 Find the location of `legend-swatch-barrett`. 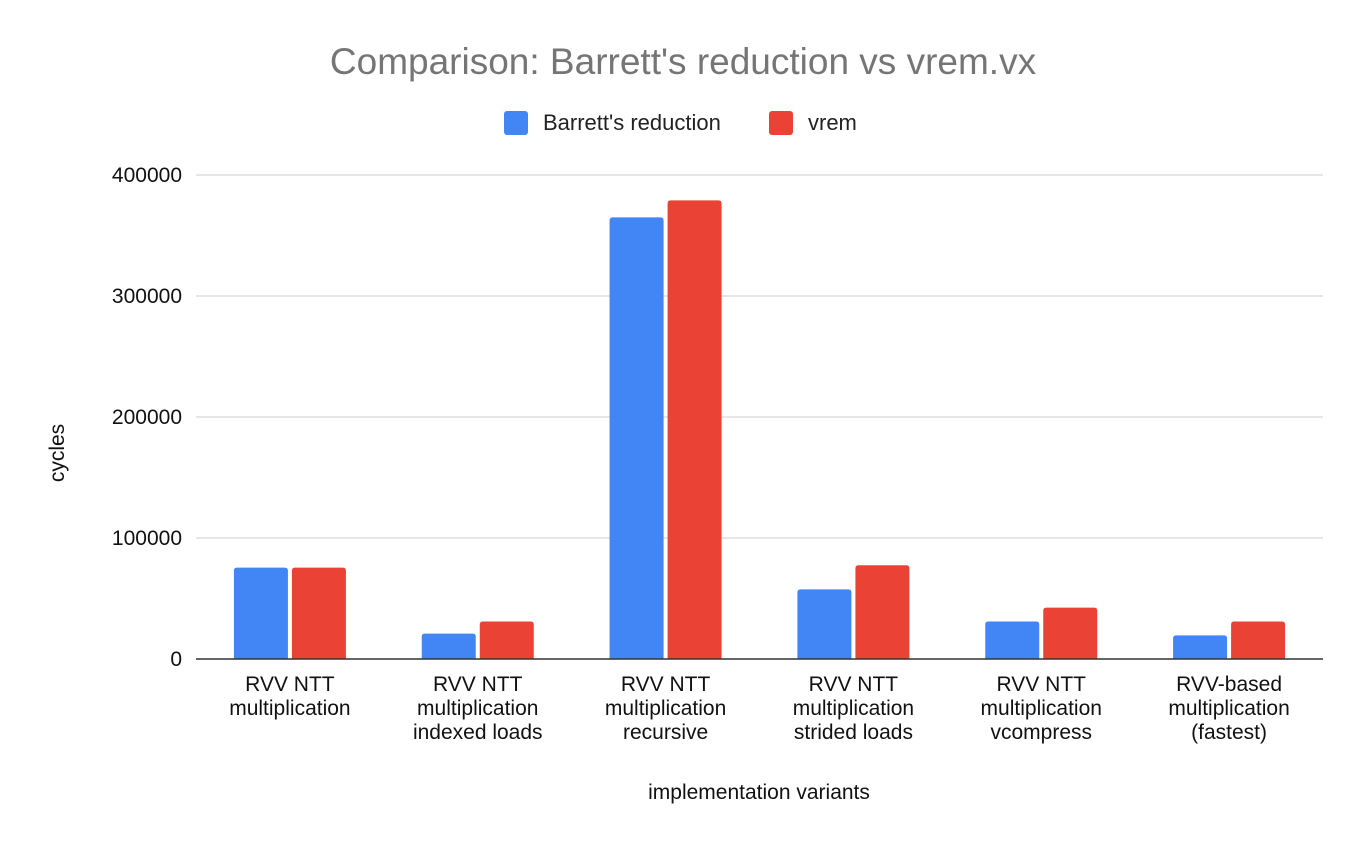

legend-swatch-barrett is located at coordinates (516, 123).